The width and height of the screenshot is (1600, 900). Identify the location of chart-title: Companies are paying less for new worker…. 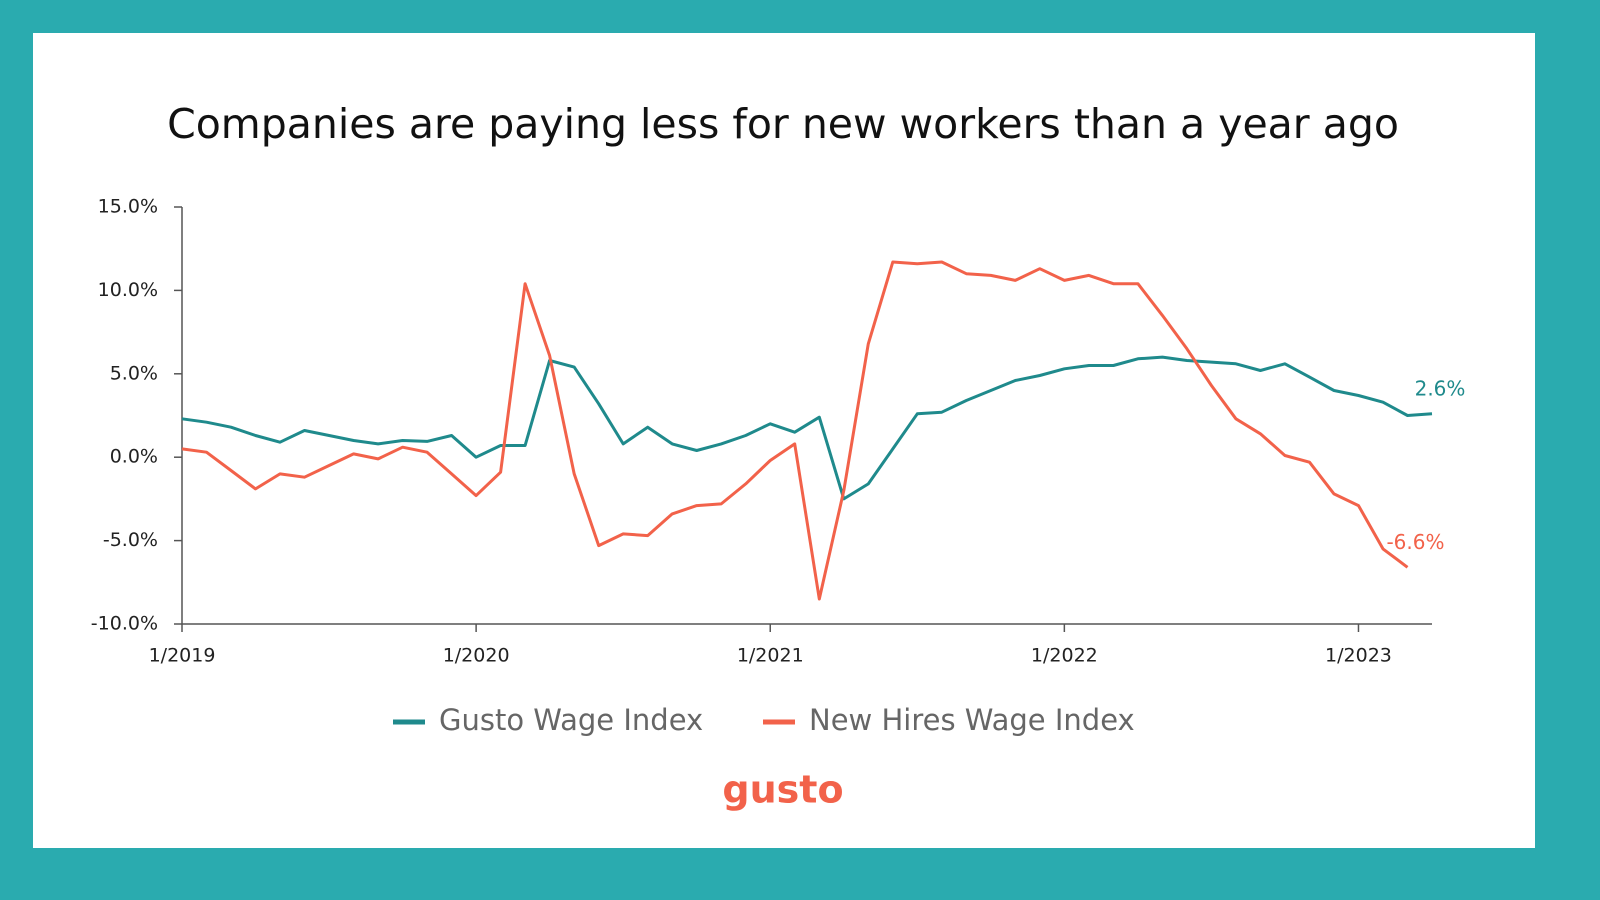
(783, 124).